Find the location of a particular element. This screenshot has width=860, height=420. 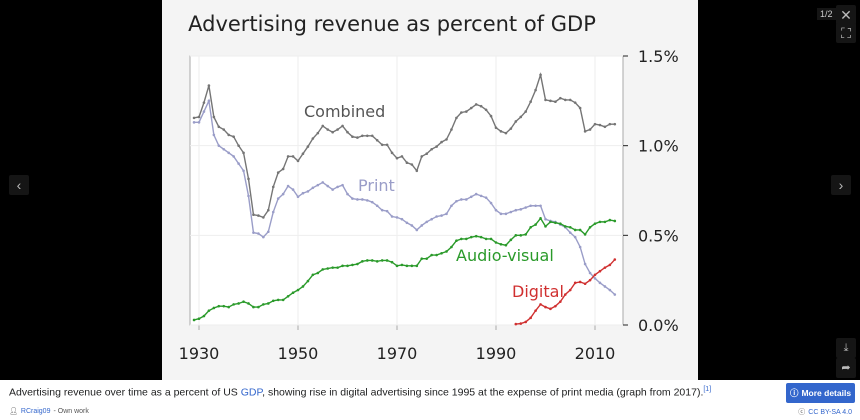

author-suffix: - Own work is located at coordinates (71, 411).